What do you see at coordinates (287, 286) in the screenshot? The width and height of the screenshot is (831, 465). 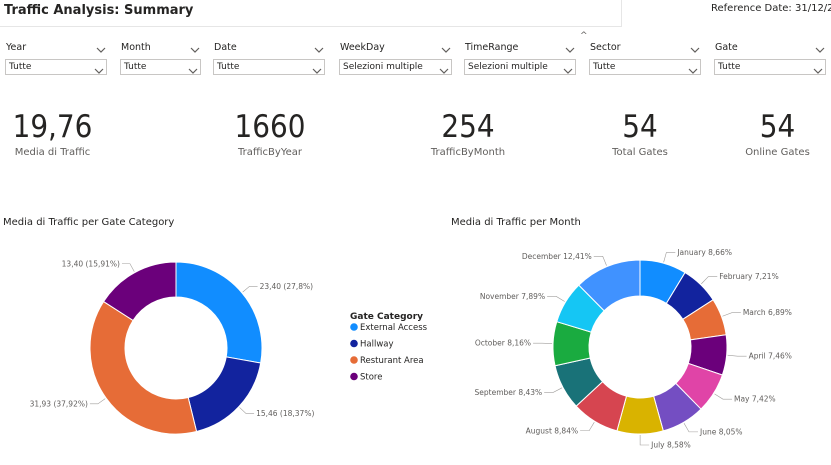 I see `data-label: 23,40 (27,8%)` at bounding box center [287, 286].